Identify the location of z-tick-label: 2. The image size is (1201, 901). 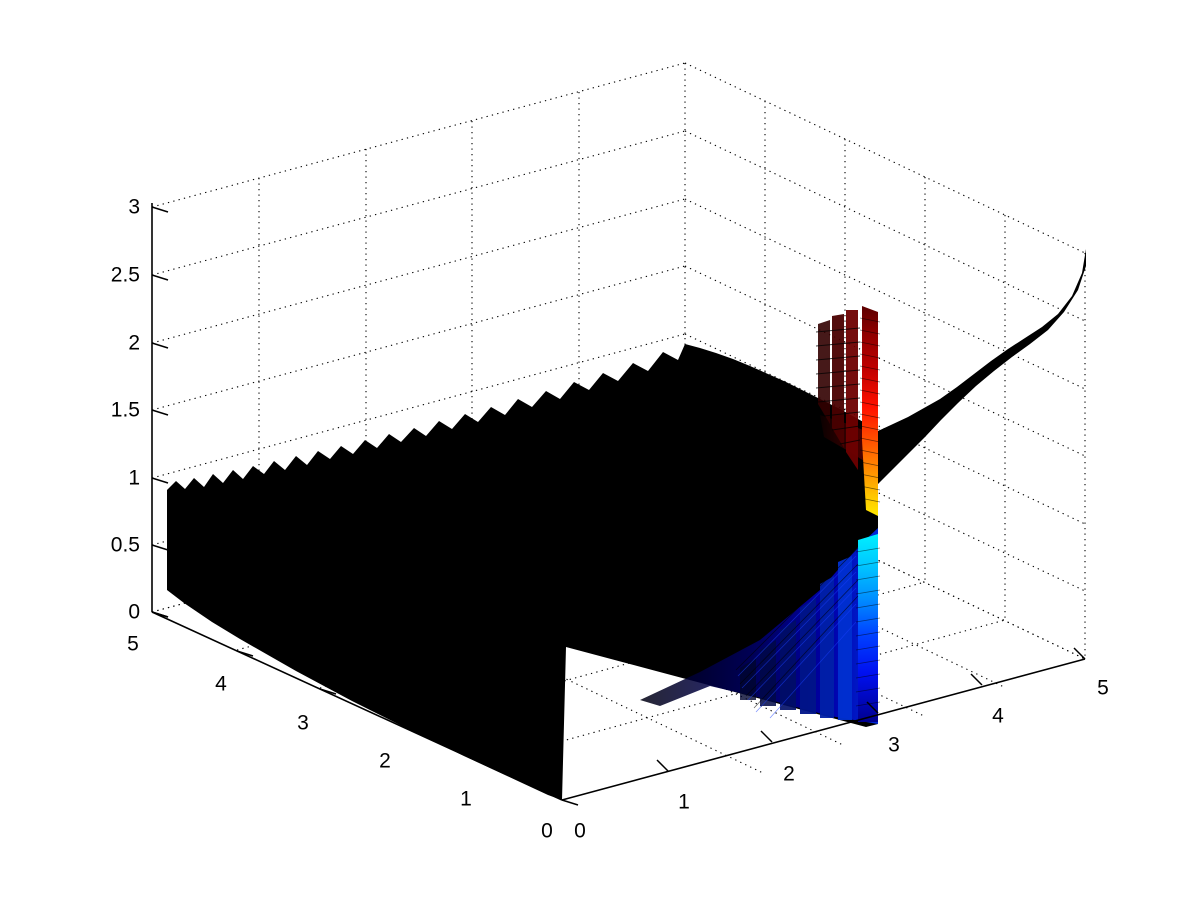
(134, 343).